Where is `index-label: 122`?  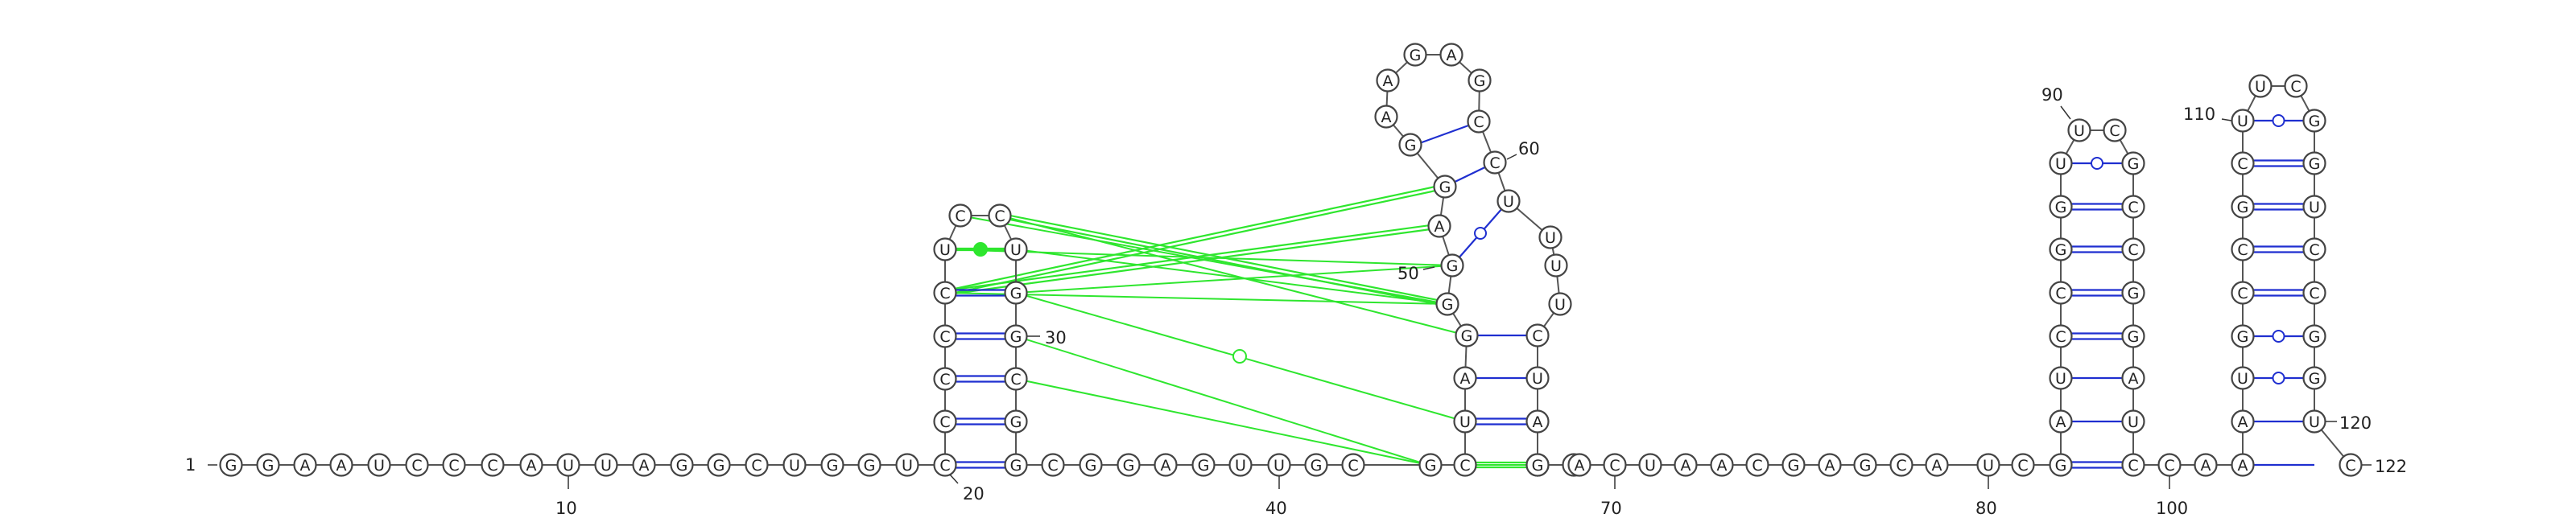 index-label: 122 is located at coordinates (2391, 466).